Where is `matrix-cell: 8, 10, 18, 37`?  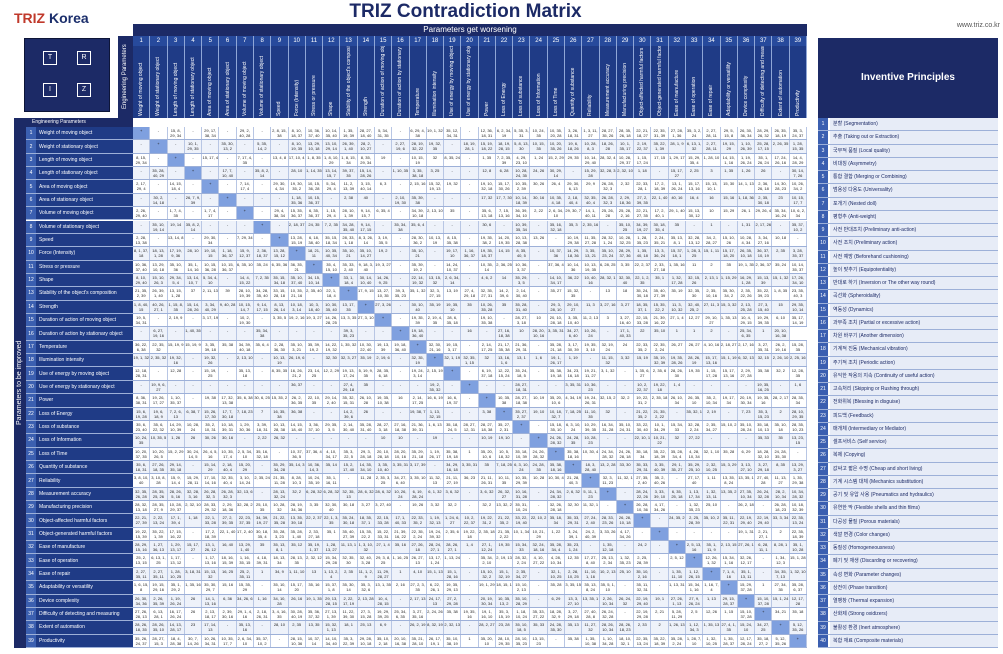
matrix-cell: 8, 10, 18, 37 is located at coordinates (297, 133).